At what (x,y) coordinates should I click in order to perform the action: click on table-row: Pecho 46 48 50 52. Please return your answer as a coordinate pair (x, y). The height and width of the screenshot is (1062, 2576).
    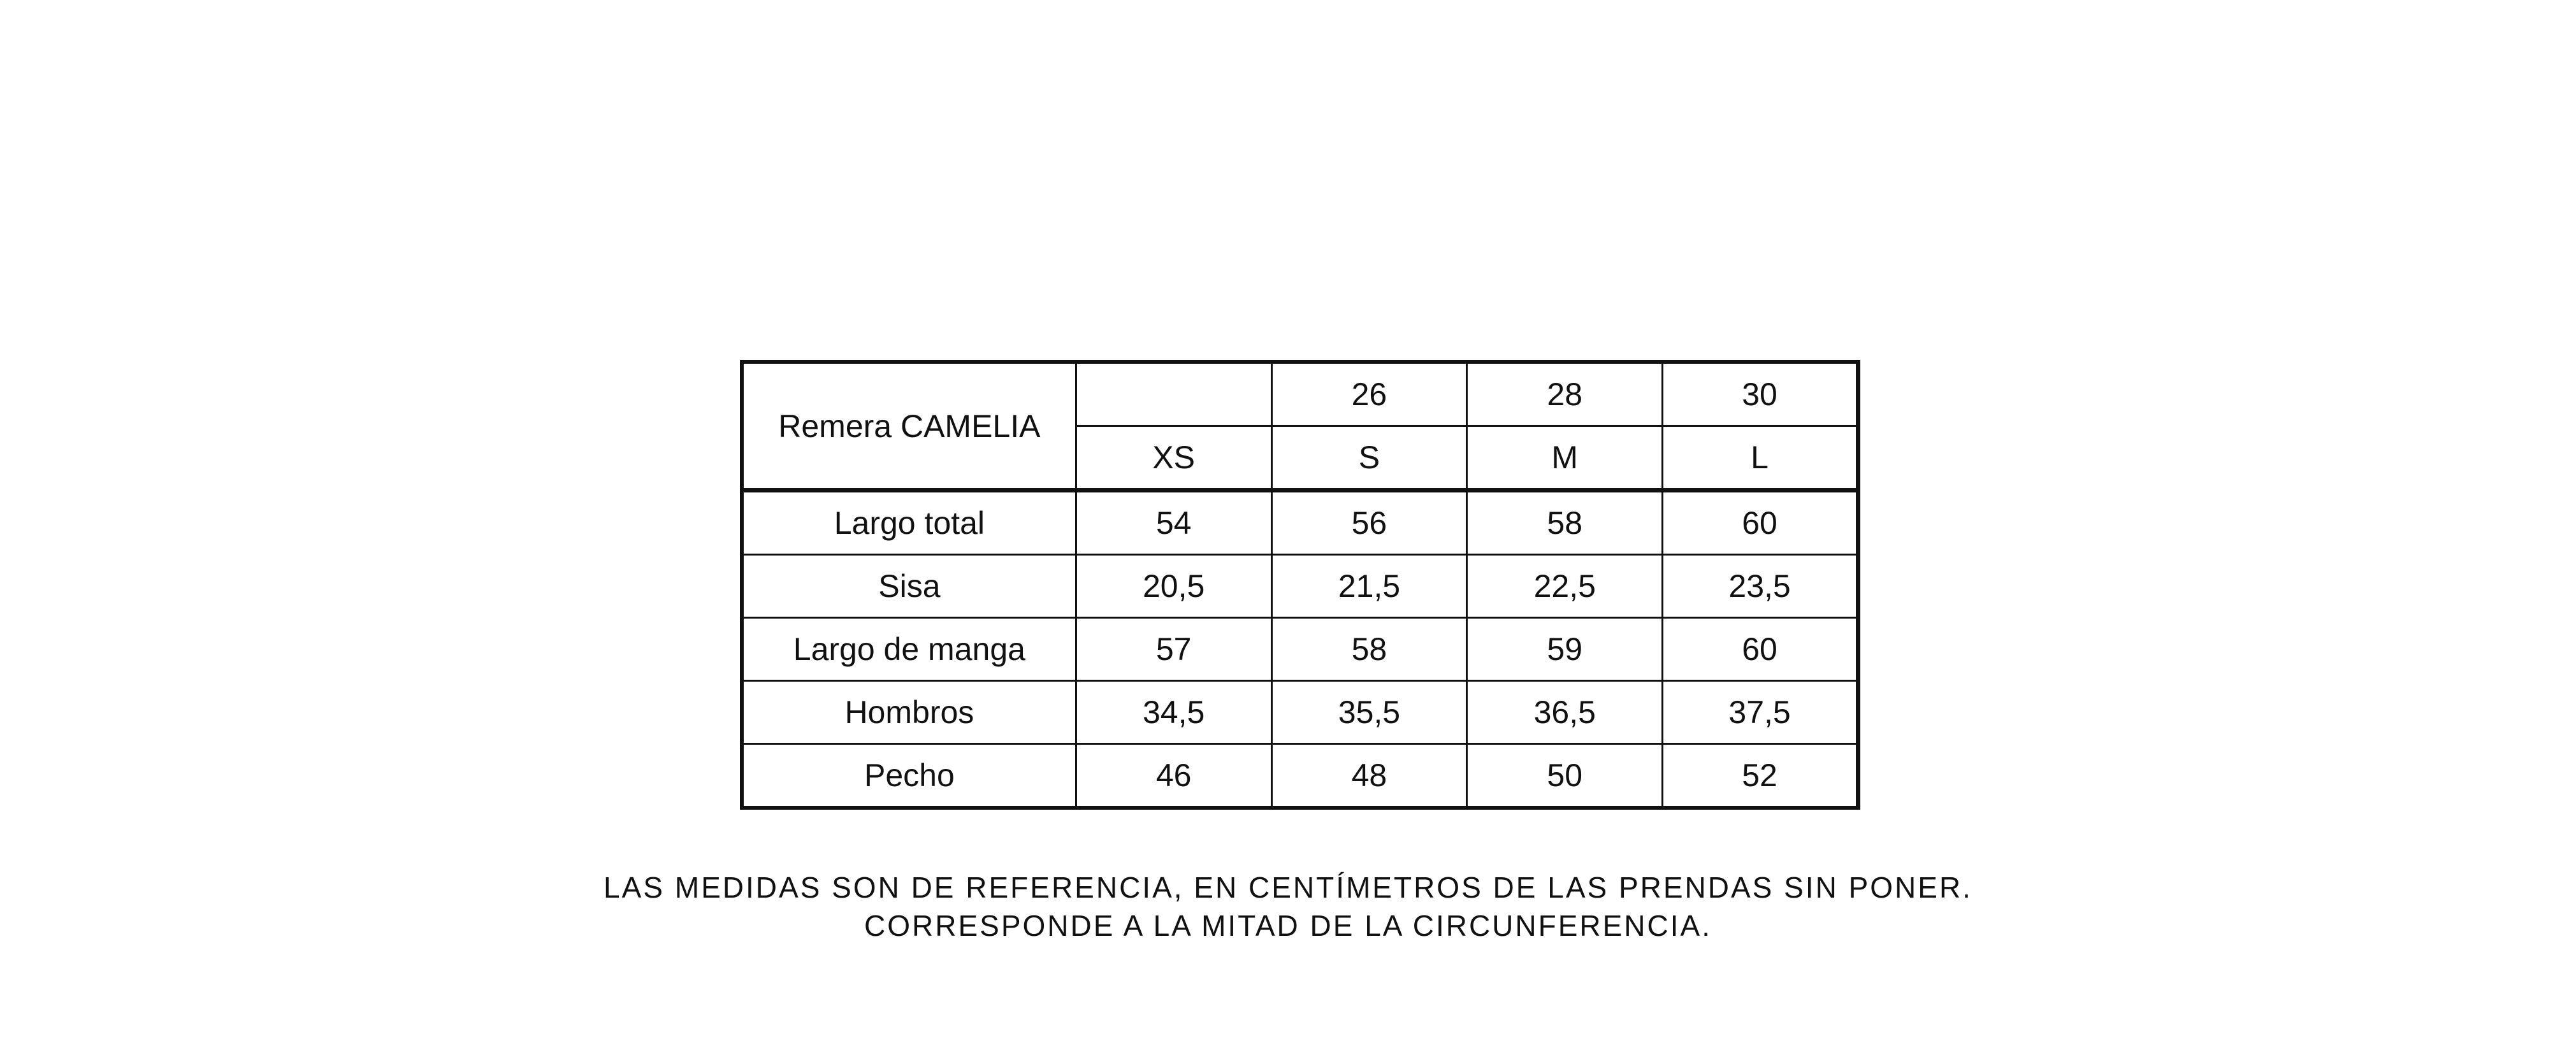
    Looking at the image, I should click on (1300, 776).